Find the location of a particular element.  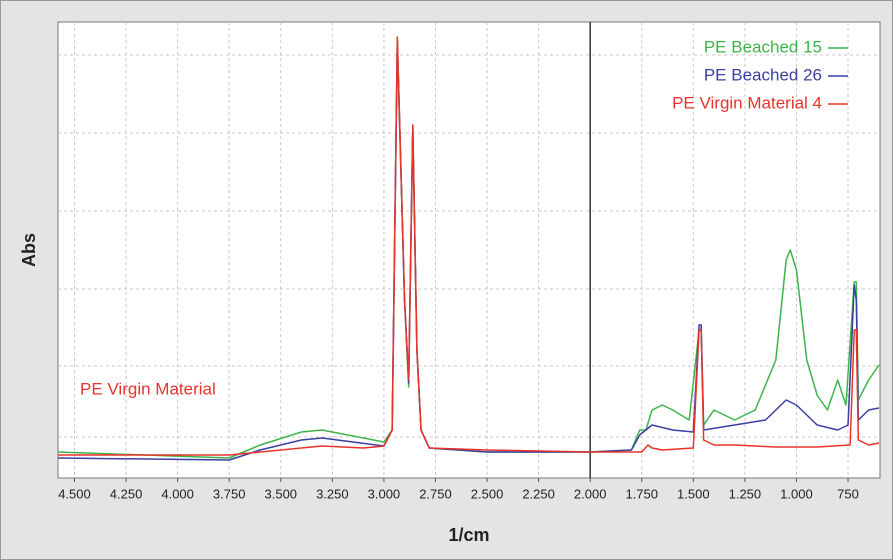

annotation: PE Virgin Material is located at coordinates (148, 388).